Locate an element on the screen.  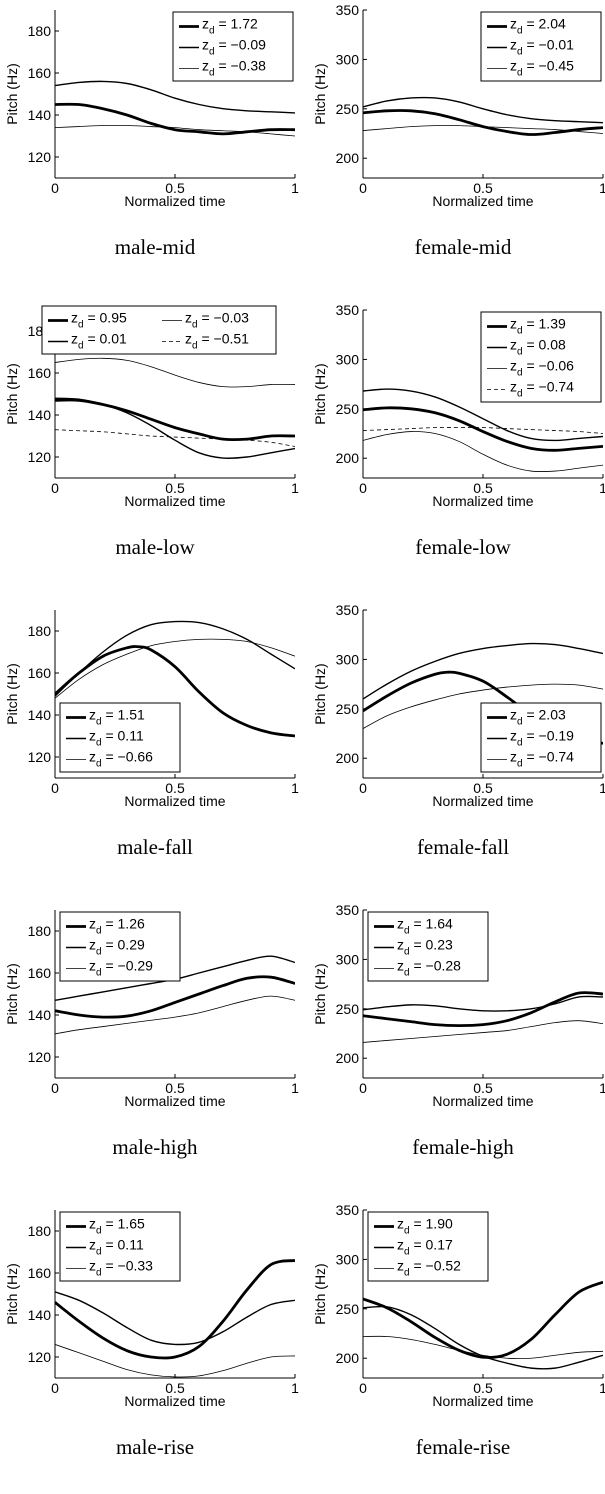
legend-entry: zd = −0.19 is located at coordinates (542, 738).